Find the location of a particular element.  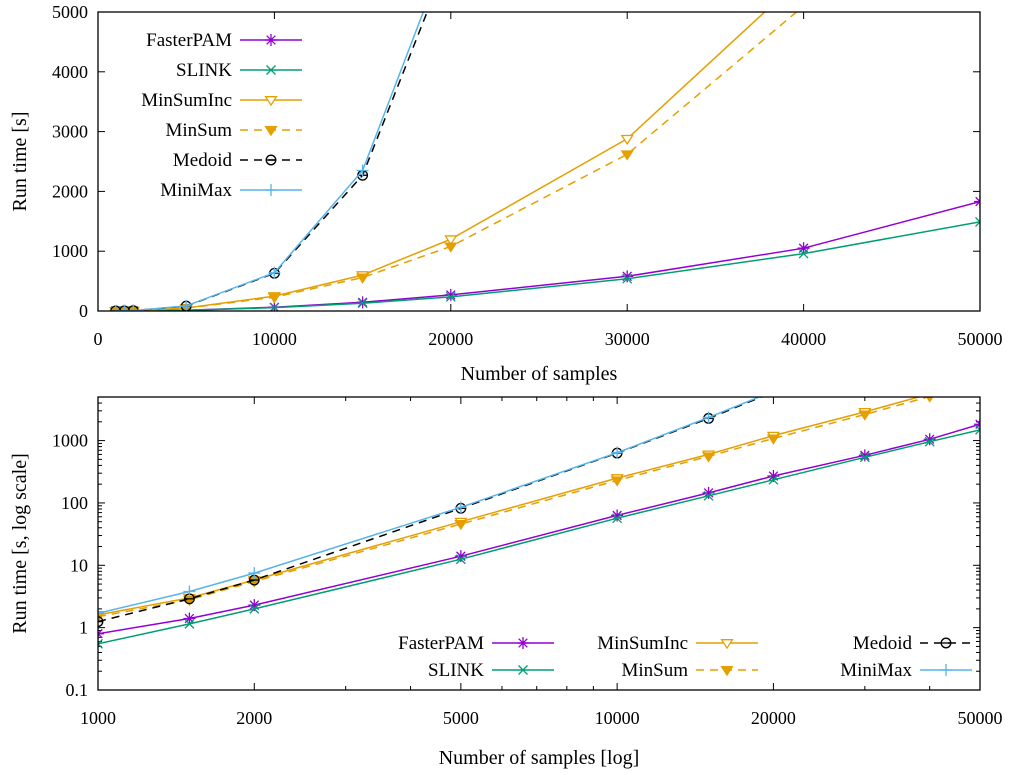

x-tick-label: 0 is located at coordinates (98, 339).